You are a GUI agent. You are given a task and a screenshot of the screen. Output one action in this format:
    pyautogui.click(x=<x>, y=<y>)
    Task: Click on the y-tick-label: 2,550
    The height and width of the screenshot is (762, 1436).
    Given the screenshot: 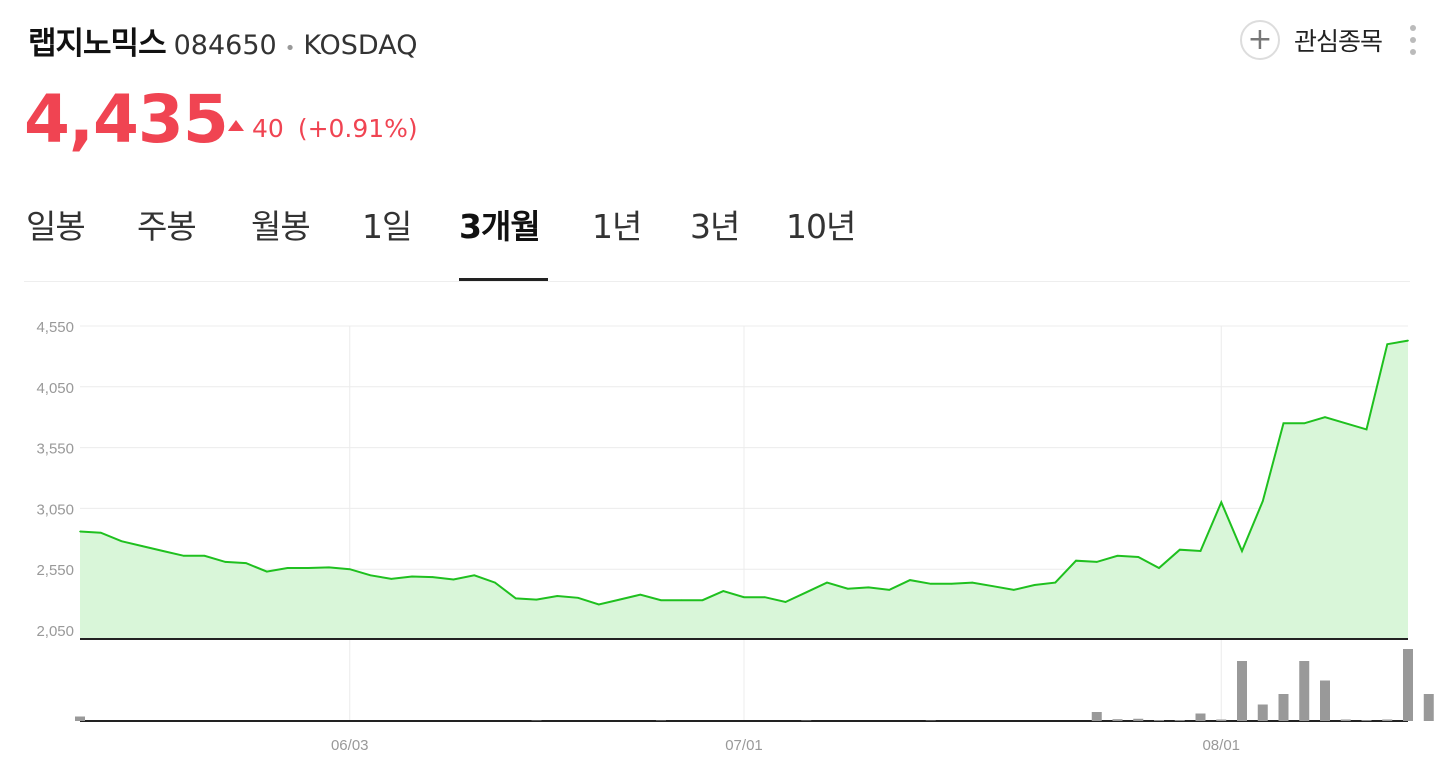 What is the action you would take?
    pyautogui.click(x=55, y=570)
    